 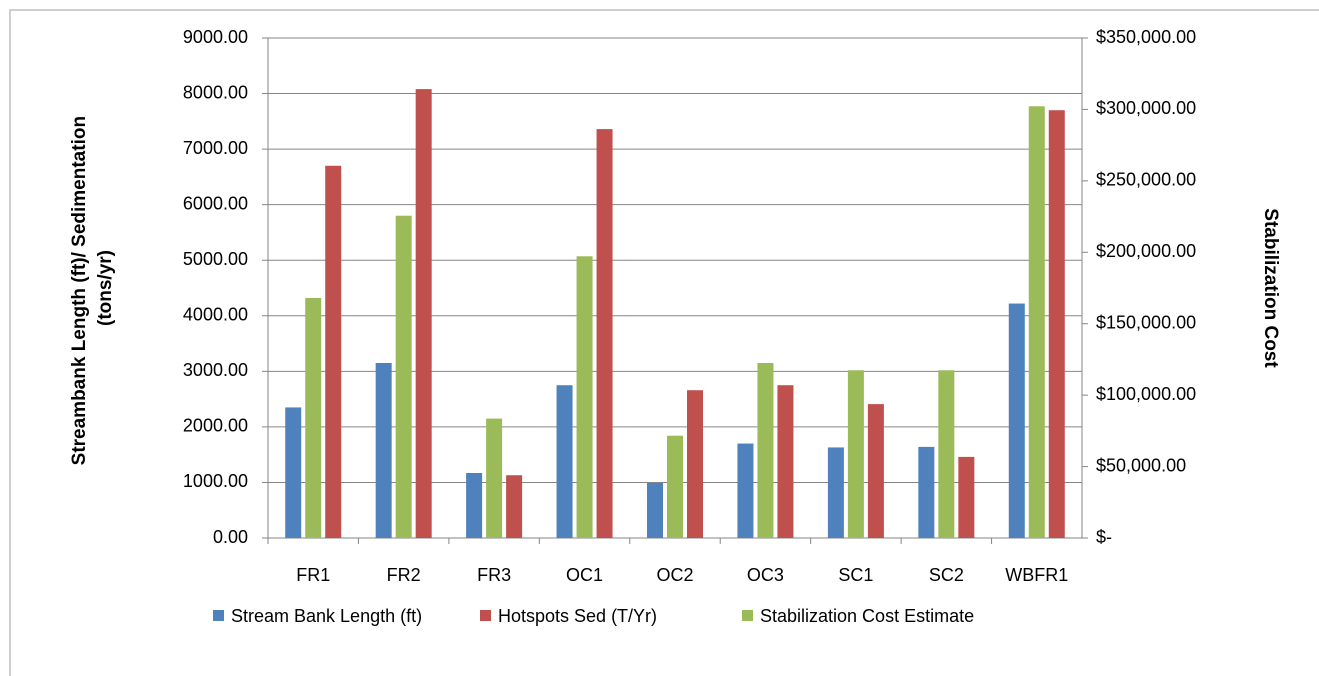 I want to click on y2-axis-title: Stabilization Cost, so click(x=1270, y=288).